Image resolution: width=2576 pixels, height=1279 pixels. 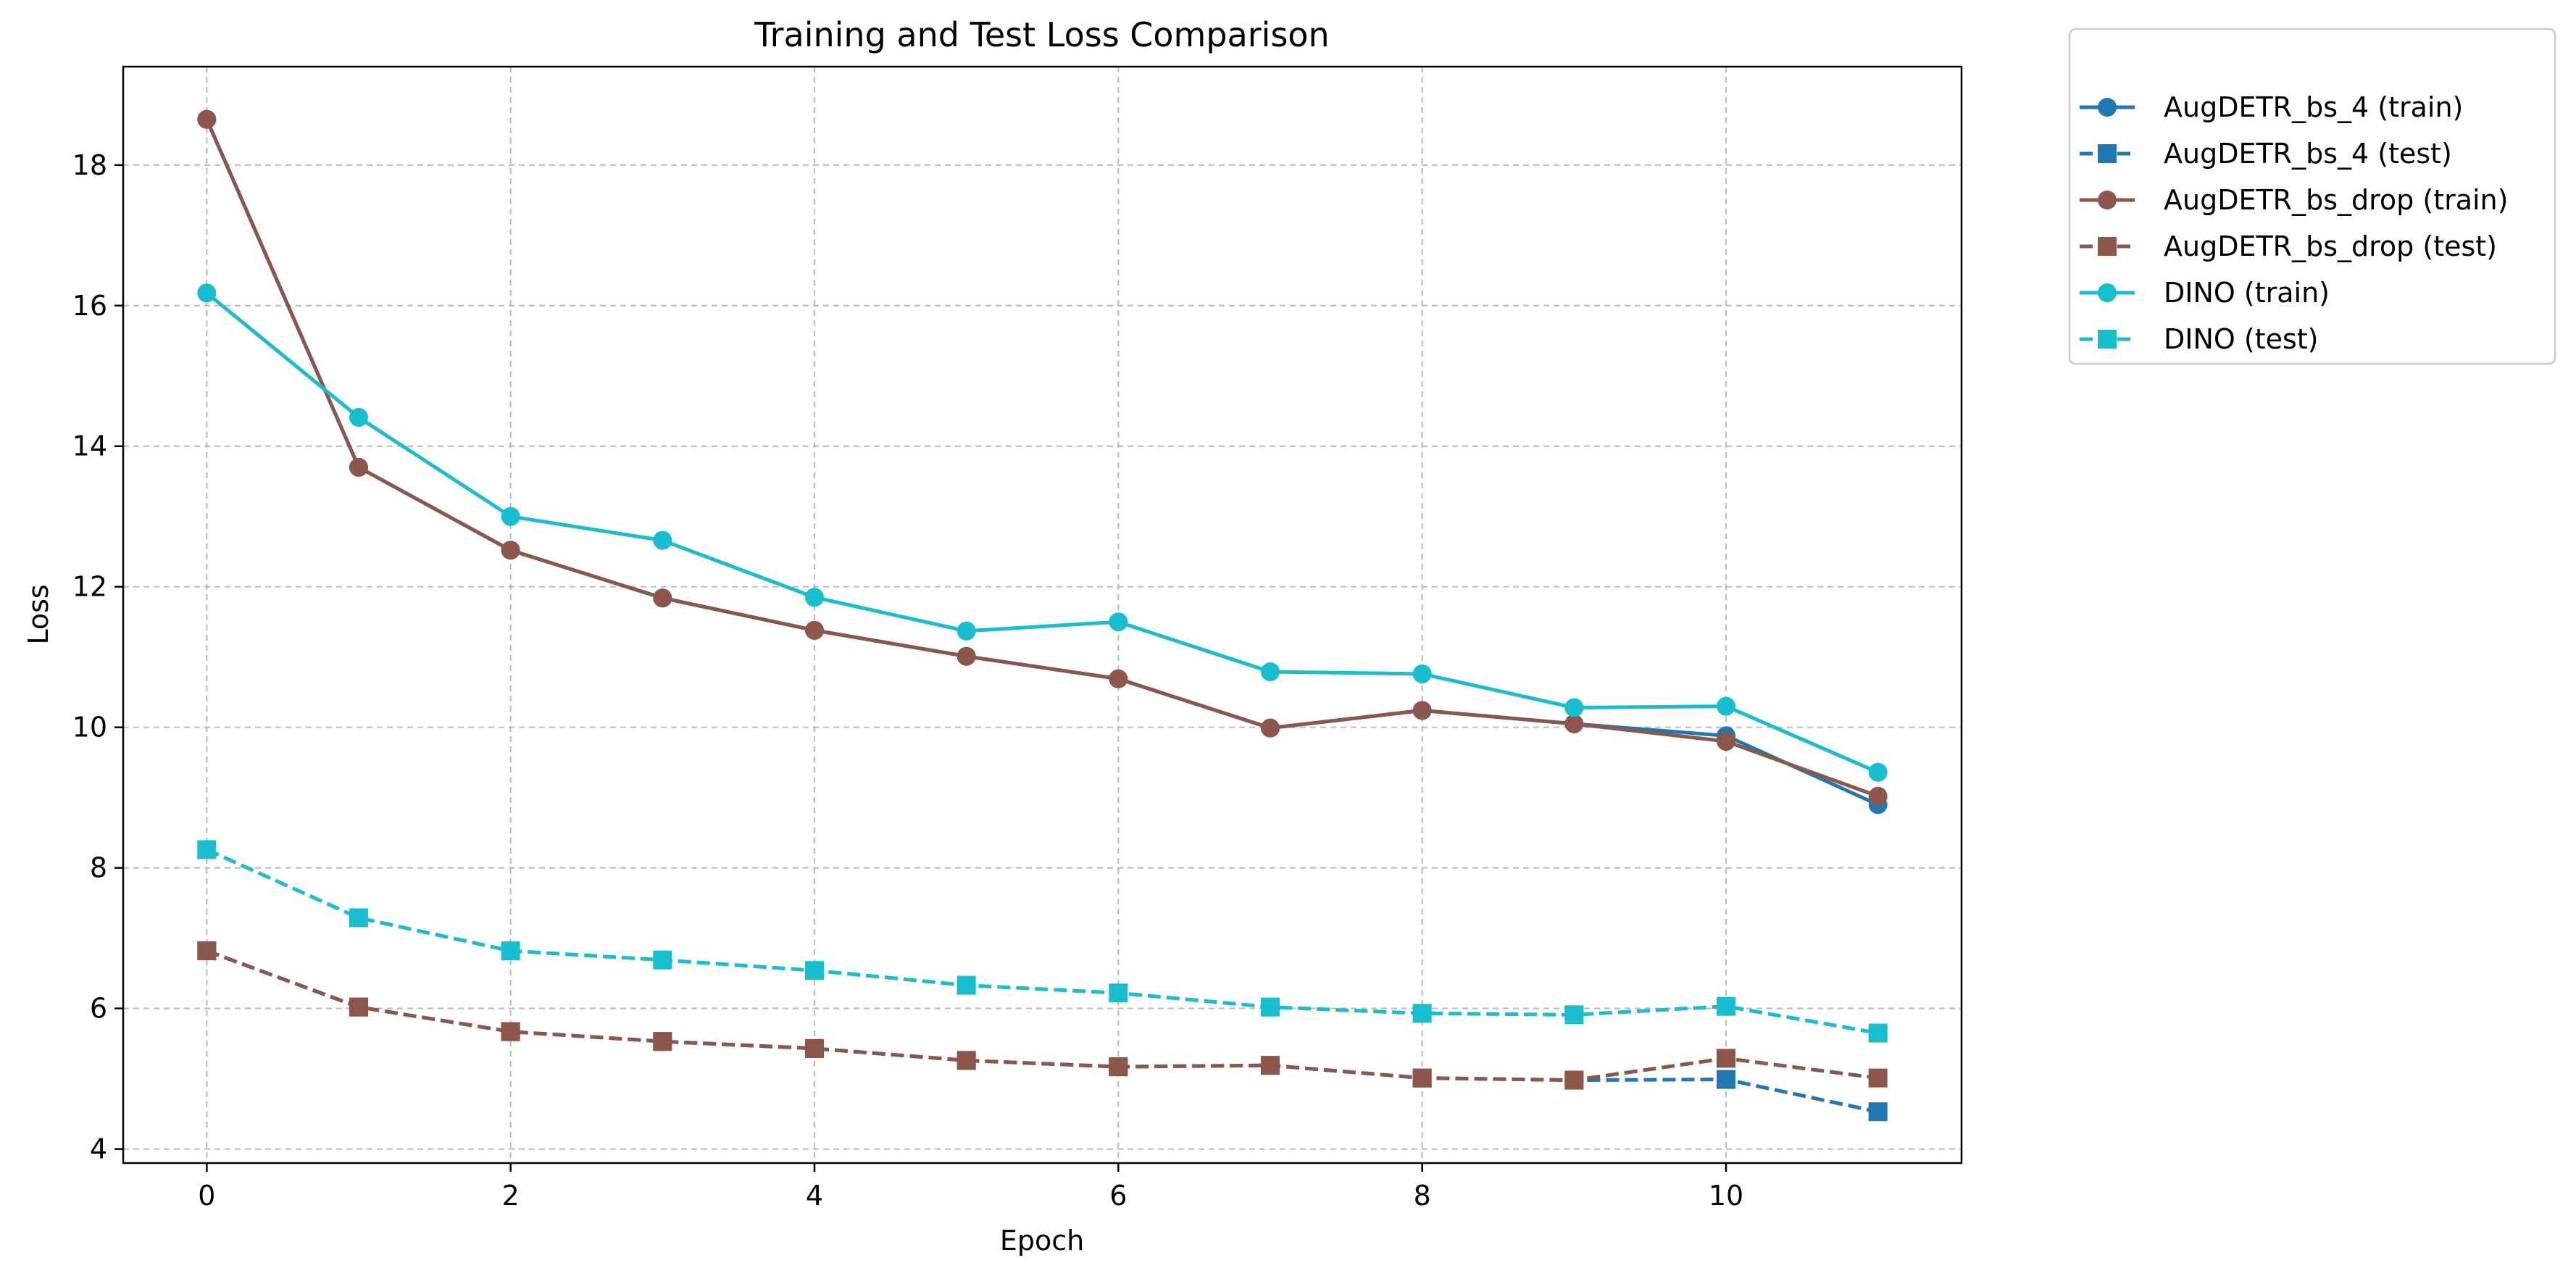 I want to click on y-tick-label: 8, so click(x=98, y=868).